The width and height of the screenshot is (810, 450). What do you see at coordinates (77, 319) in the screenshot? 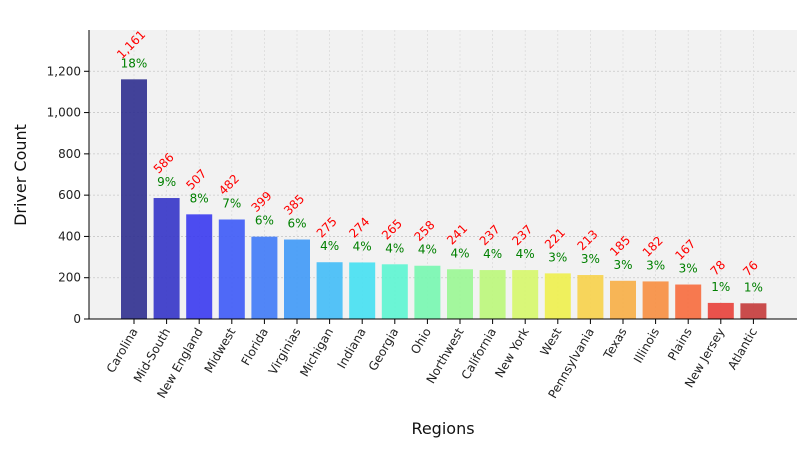
I see `y-tick-label: 0` at bounding box center [77, 319].